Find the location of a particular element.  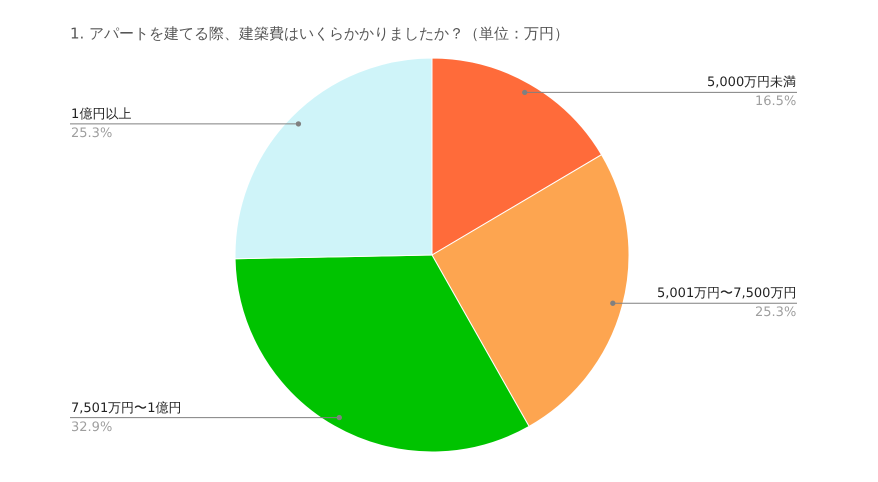

slice-label: 5,001万円〜7,500万円 is located at coordinates (726, 293).